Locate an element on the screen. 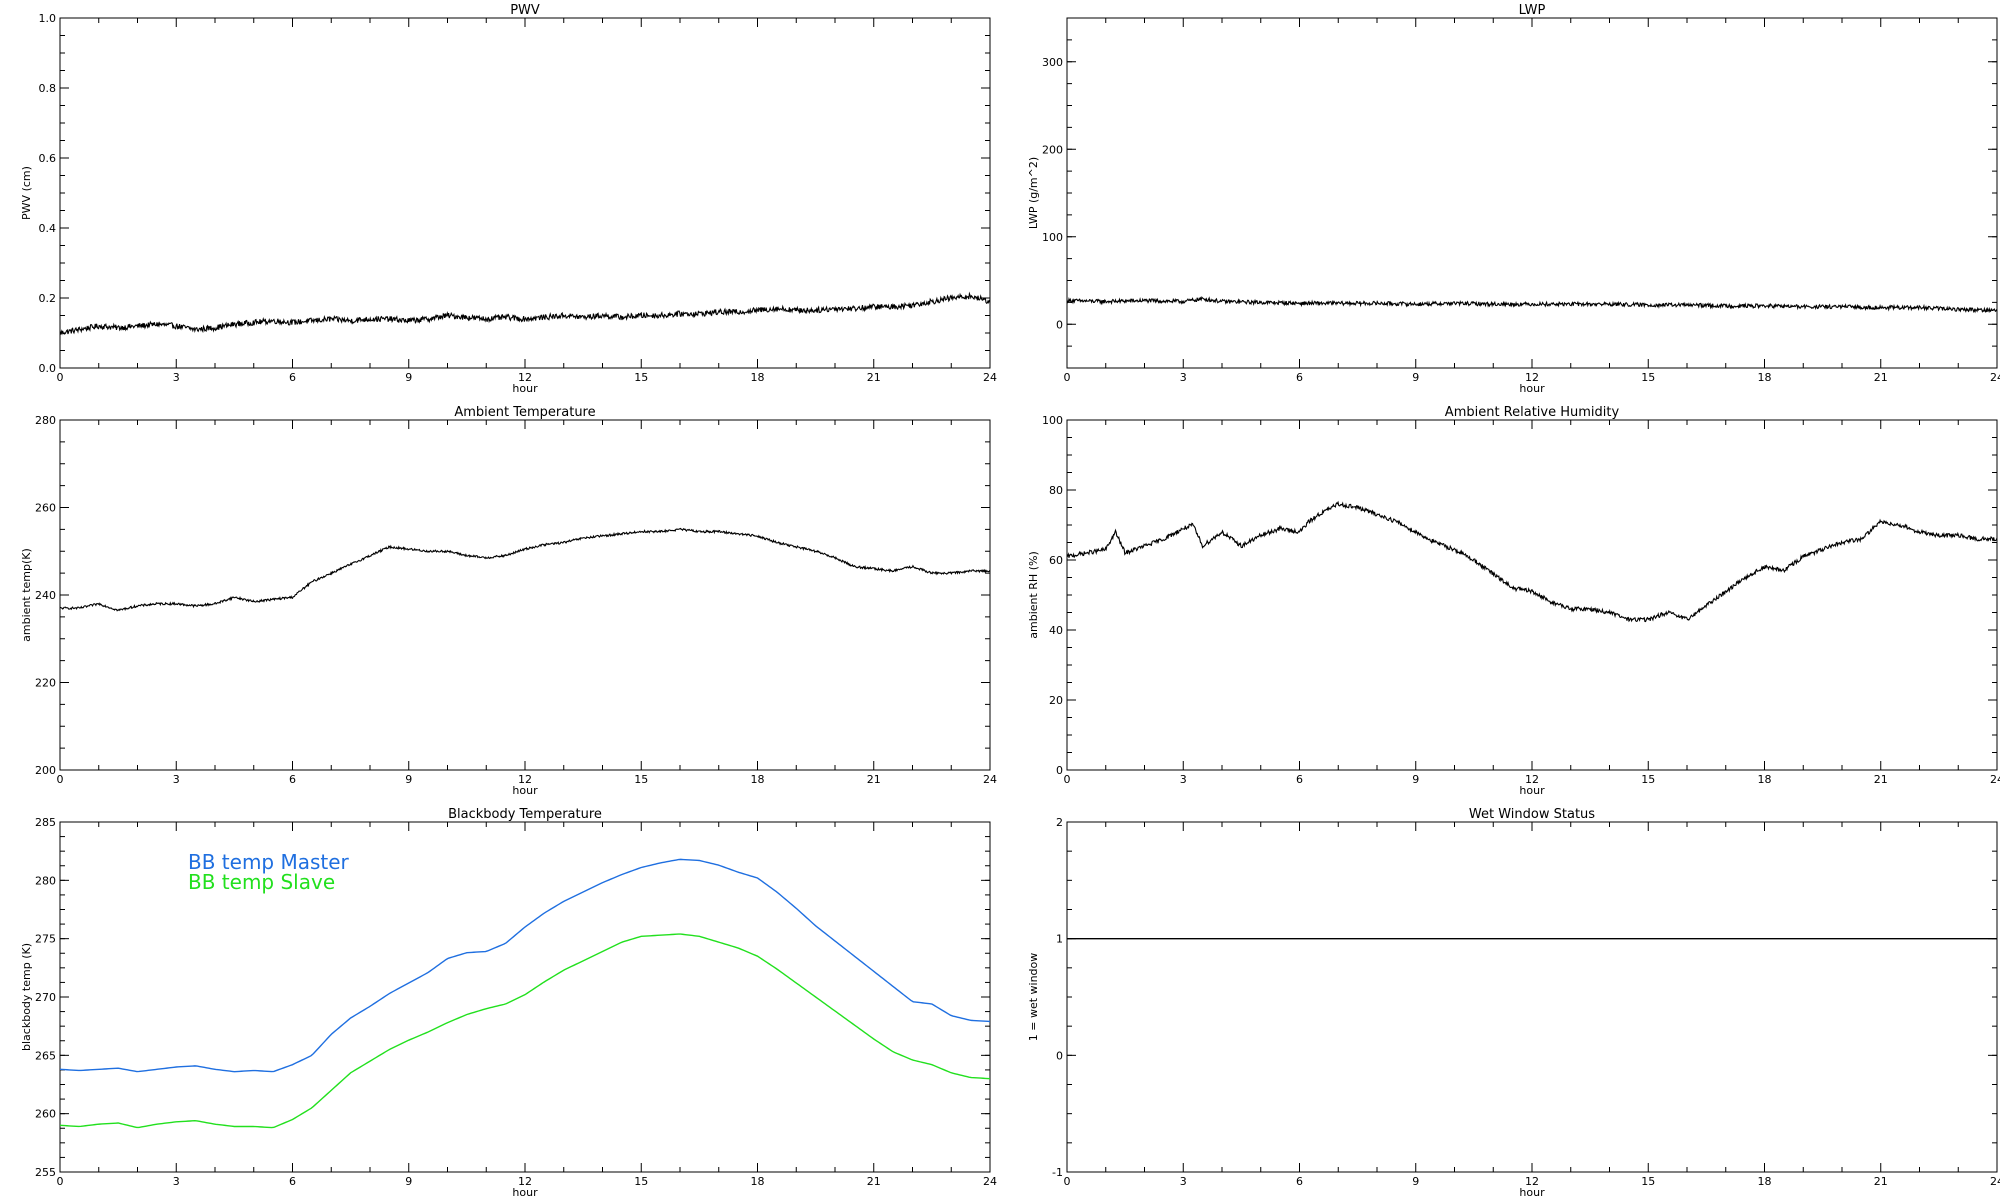 The width and height of the screenshot is (2000, 1200). y-tick-label: 0.6 is located at coordinates (48, 158).